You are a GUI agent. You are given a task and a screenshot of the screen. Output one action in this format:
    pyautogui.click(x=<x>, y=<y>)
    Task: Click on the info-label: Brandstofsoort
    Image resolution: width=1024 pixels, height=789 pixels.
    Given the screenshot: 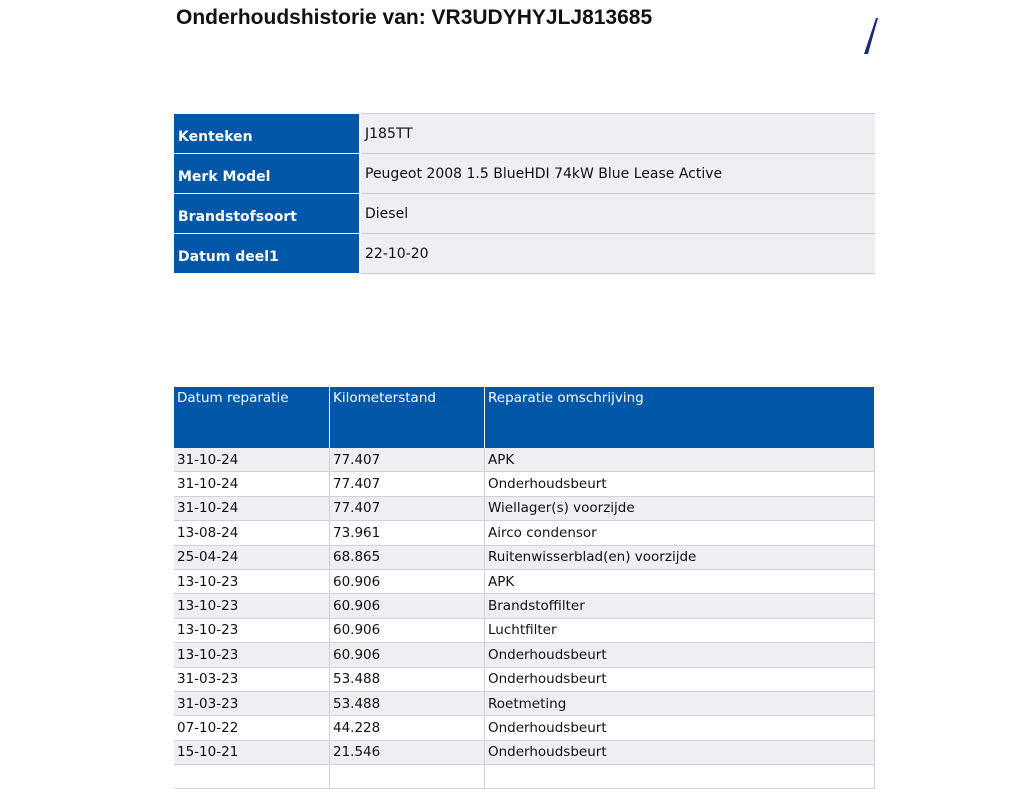 What is the action you would take?
    pyautogui.click(x=267, y=213)
    